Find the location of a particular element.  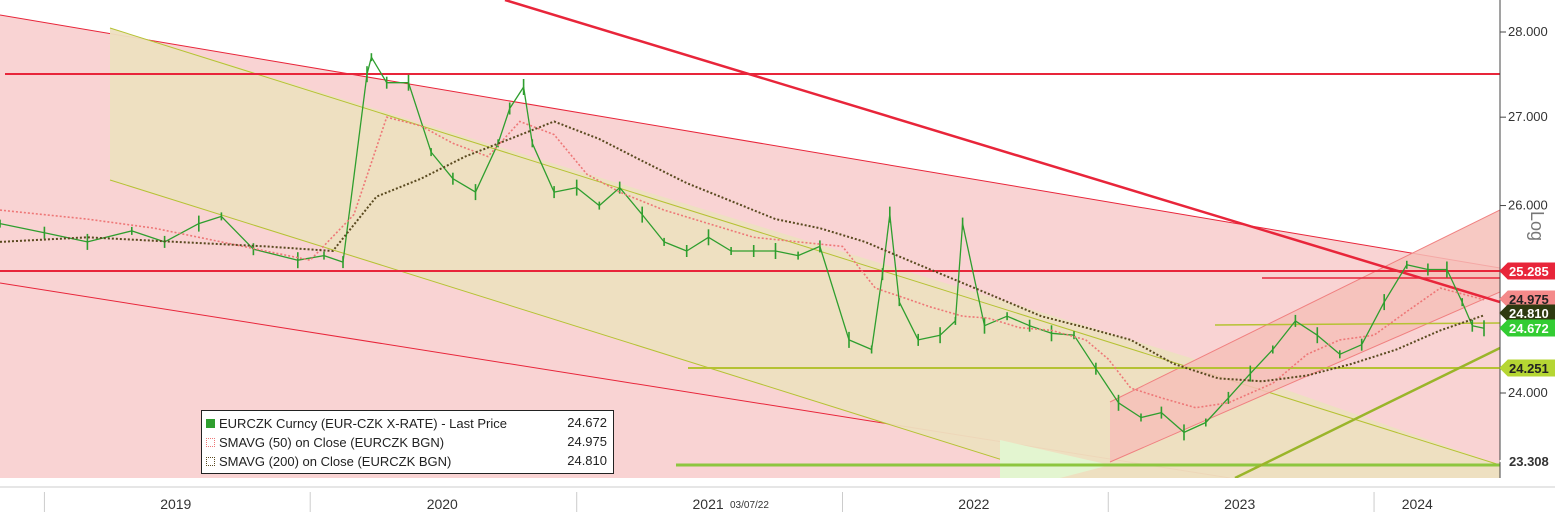

legend-label-sma200: SMAVG (200) on Close (EURCZK BGN) is located at coordinates (335, 461).